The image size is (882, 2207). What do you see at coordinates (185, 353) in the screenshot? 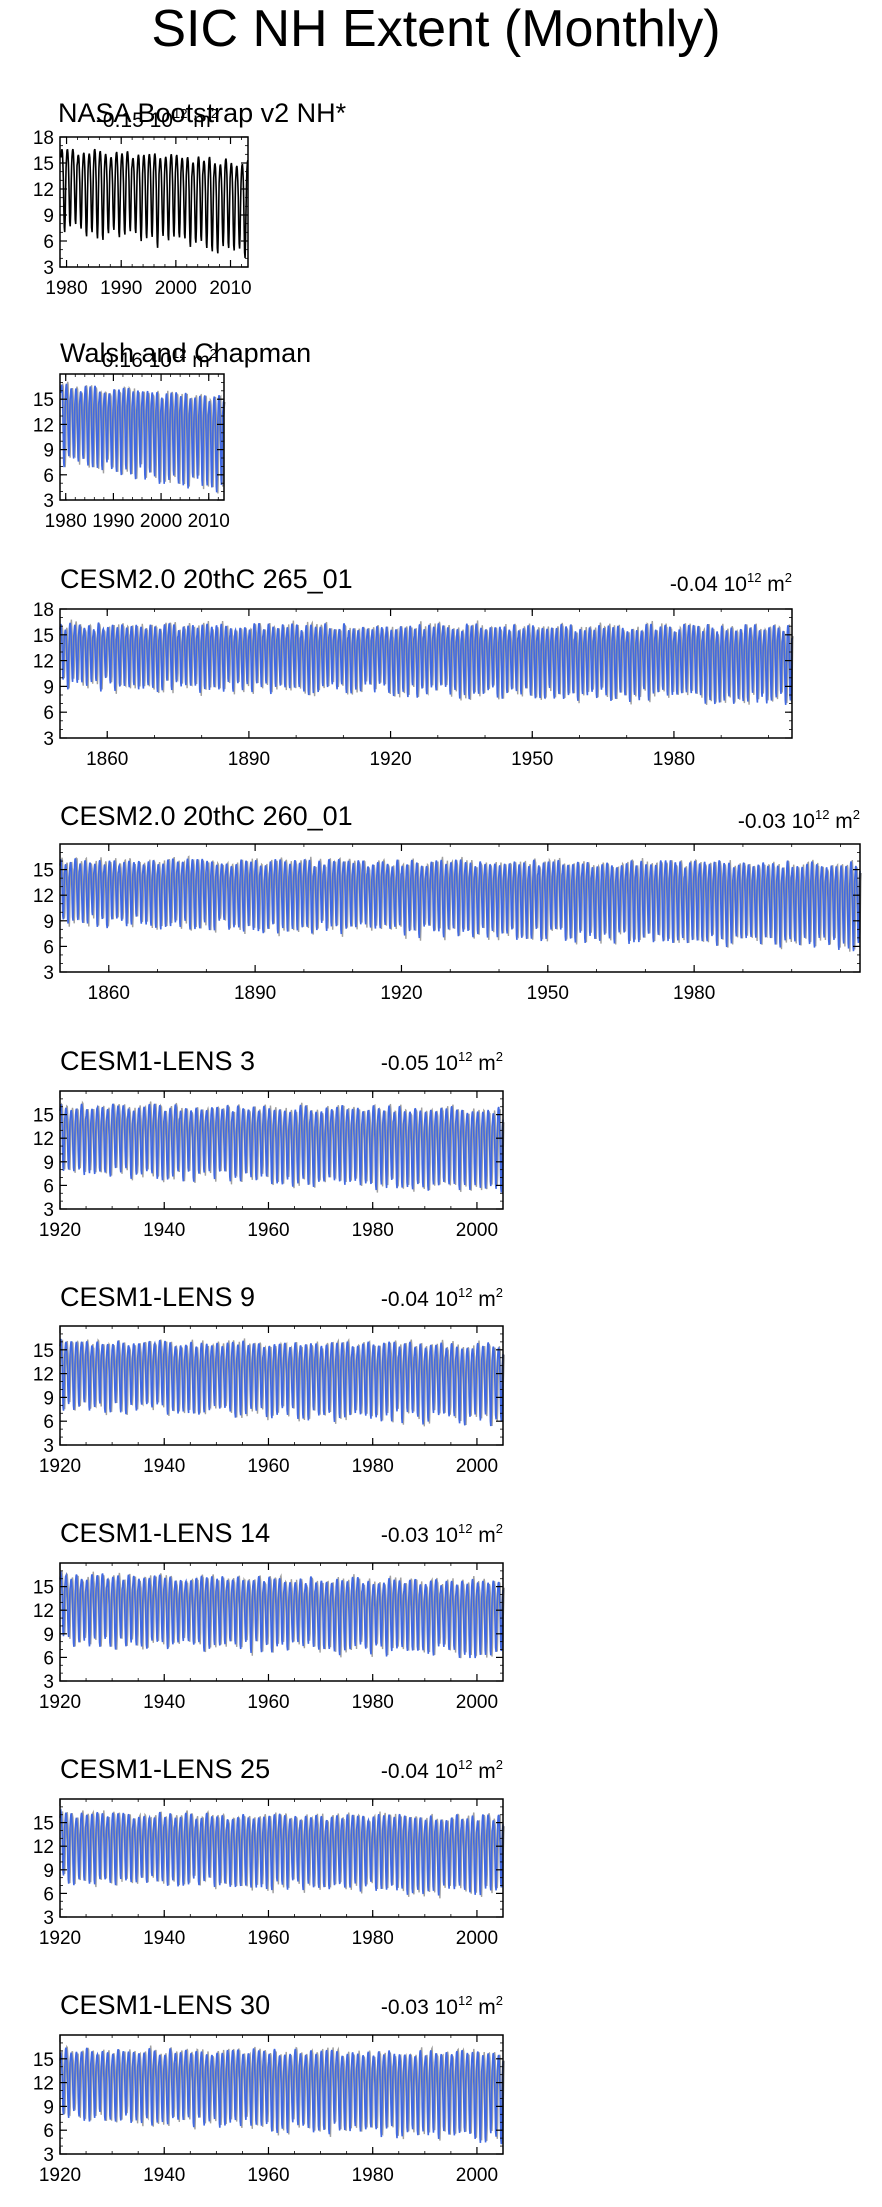
I see `panel-title: Walsh and Chapman` at bounding box center [185, 353].